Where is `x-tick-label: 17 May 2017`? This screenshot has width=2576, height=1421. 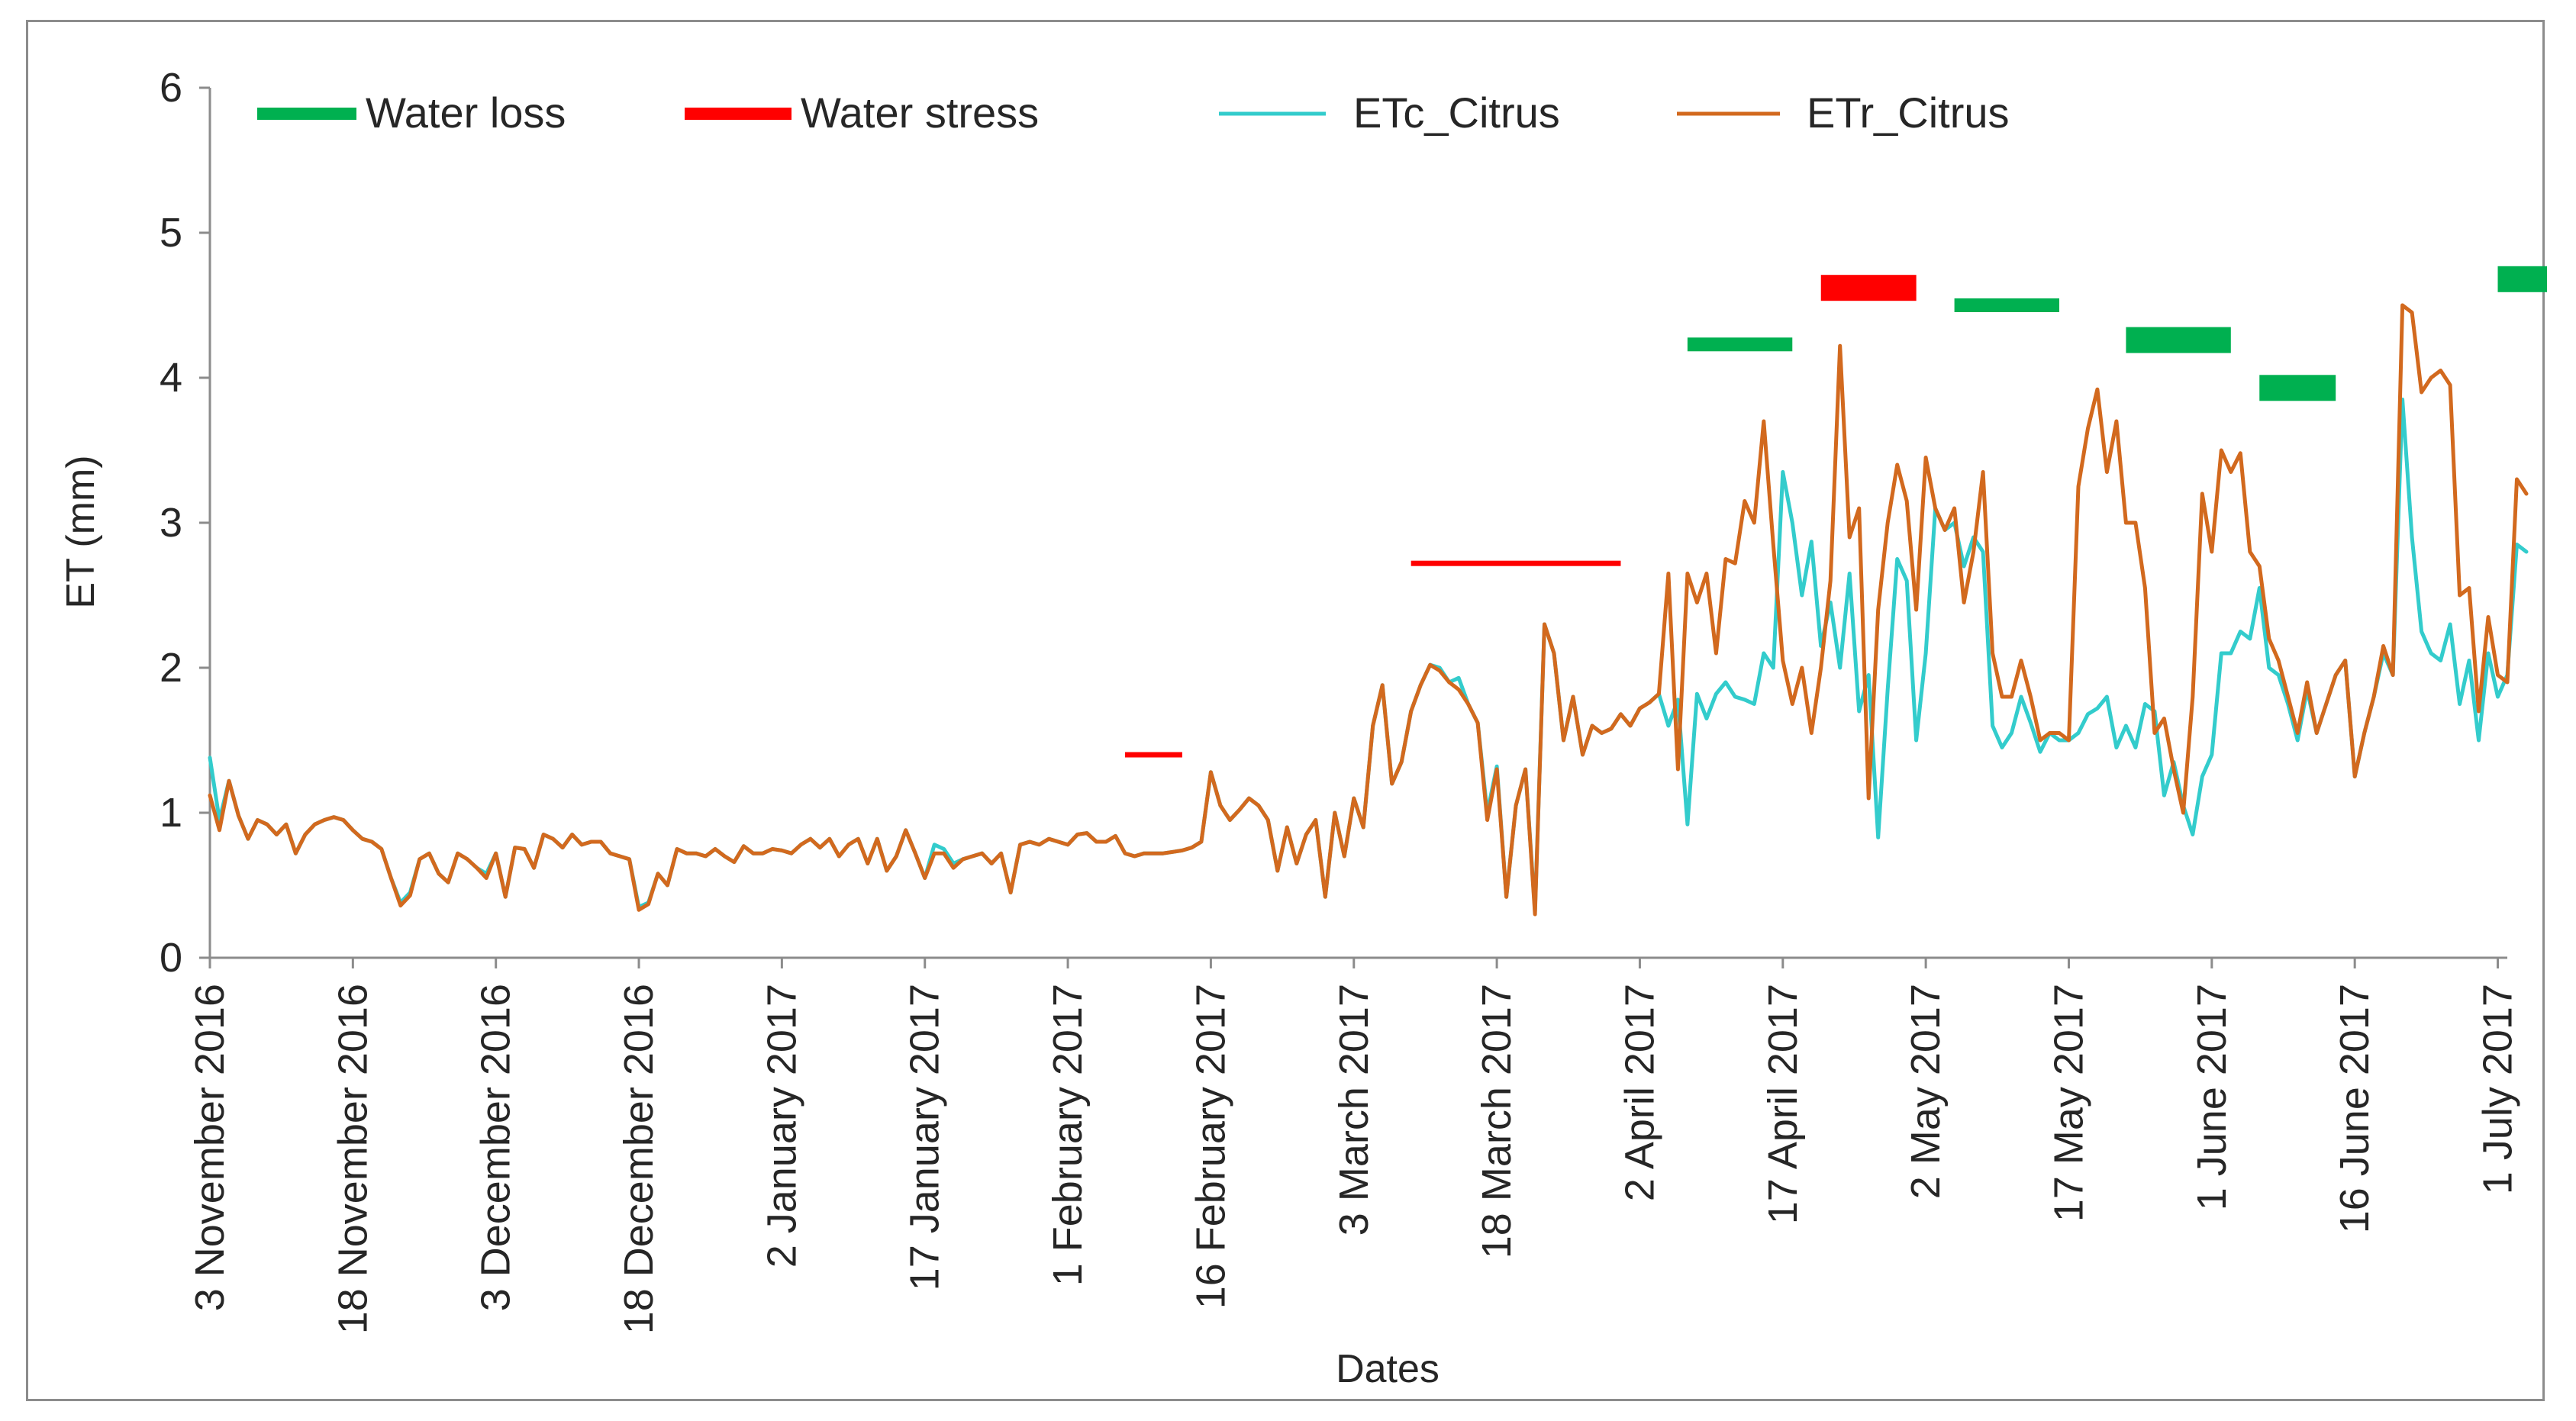
x-tick-label: 17 May 2017 is located at coordinates (2069, 1103).